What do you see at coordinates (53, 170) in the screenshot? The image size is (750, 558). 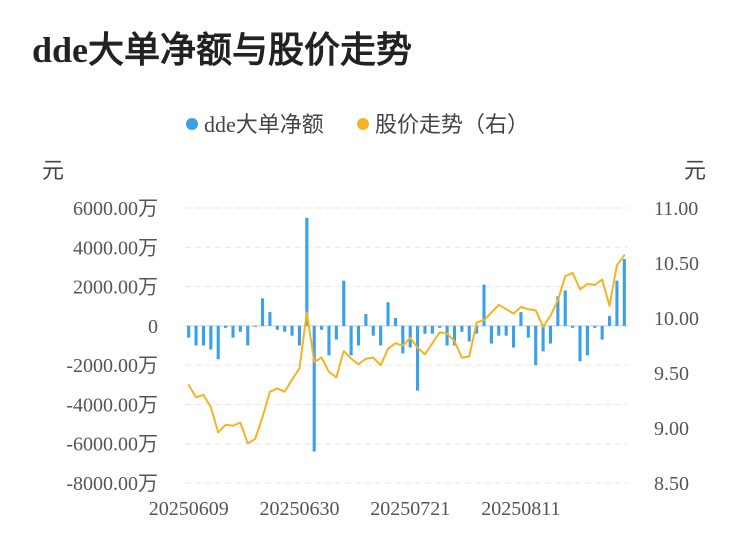 I see `left-axis-unit: 元` at bounding box center [53, 170].